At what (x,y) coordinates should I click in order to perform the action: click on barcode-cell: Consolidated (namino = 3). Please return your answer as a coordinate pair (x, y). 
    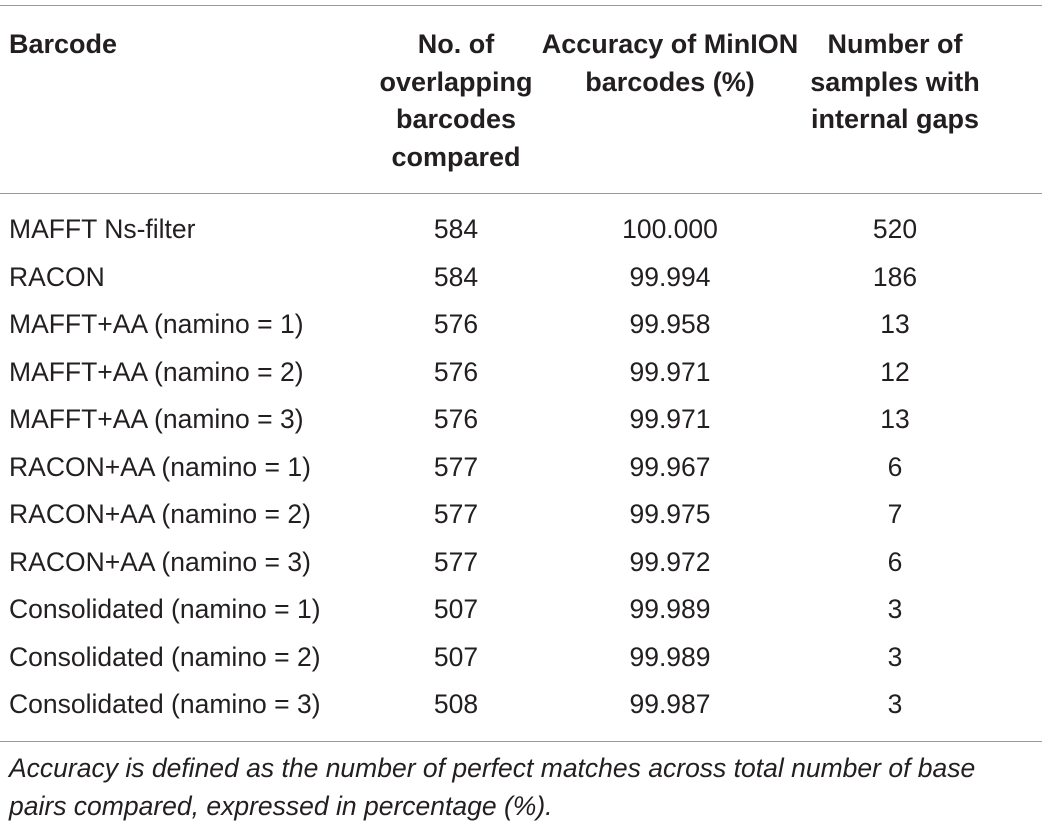
    Looking at the image, I should click on (165, 704).